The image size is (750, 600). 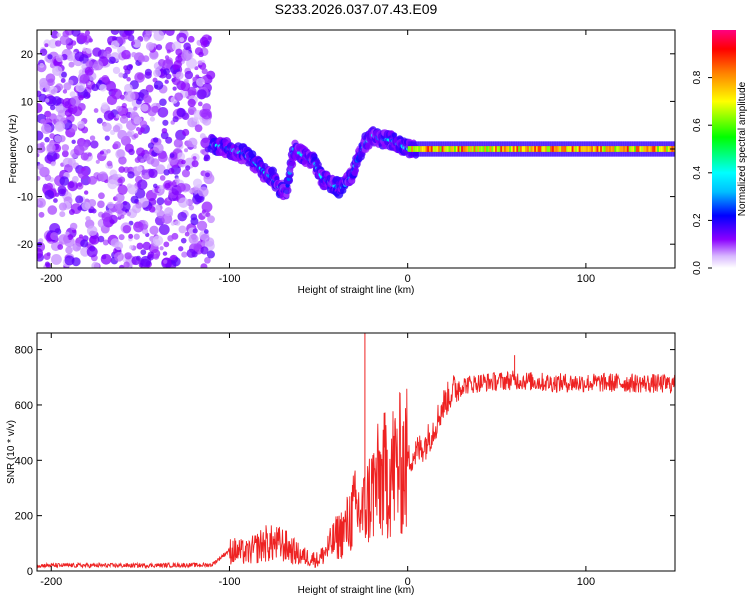 What do you see at coordinates (356, 590) in the screenshot?
I see `snr-xlabel: Height of straight line (km)` at bounding box center [356, 590].